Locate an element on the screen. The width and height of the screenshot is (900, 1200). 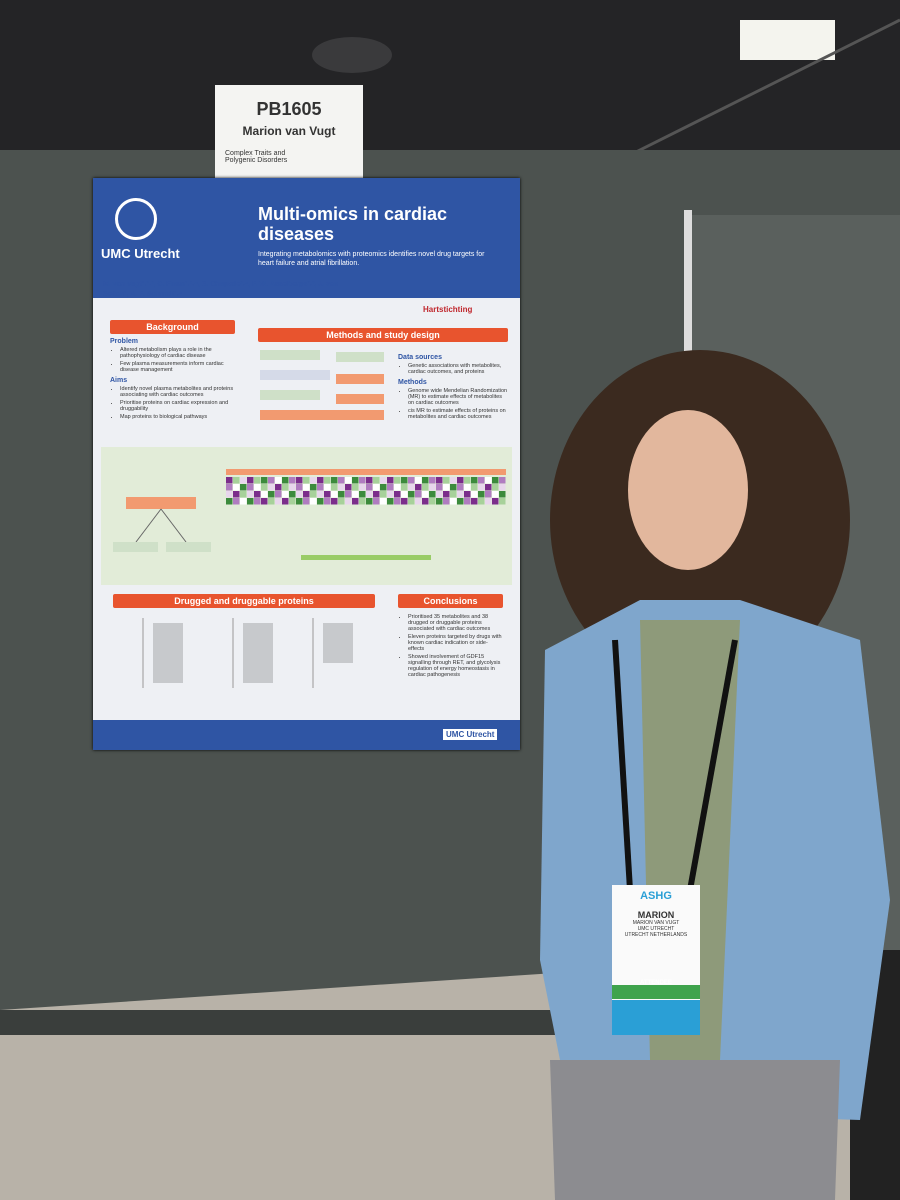
forest-plots is located at coordinates (247, 653).